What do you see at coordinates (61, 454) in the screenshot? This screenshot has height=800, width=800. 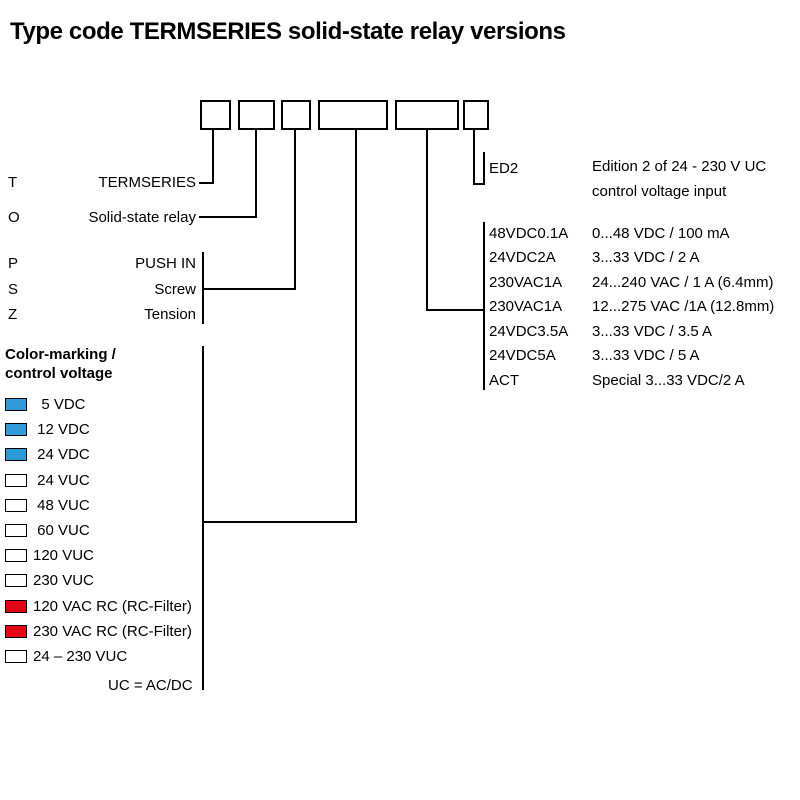 I see `color-label: 24 VDC` at bounding box center [61, 454].